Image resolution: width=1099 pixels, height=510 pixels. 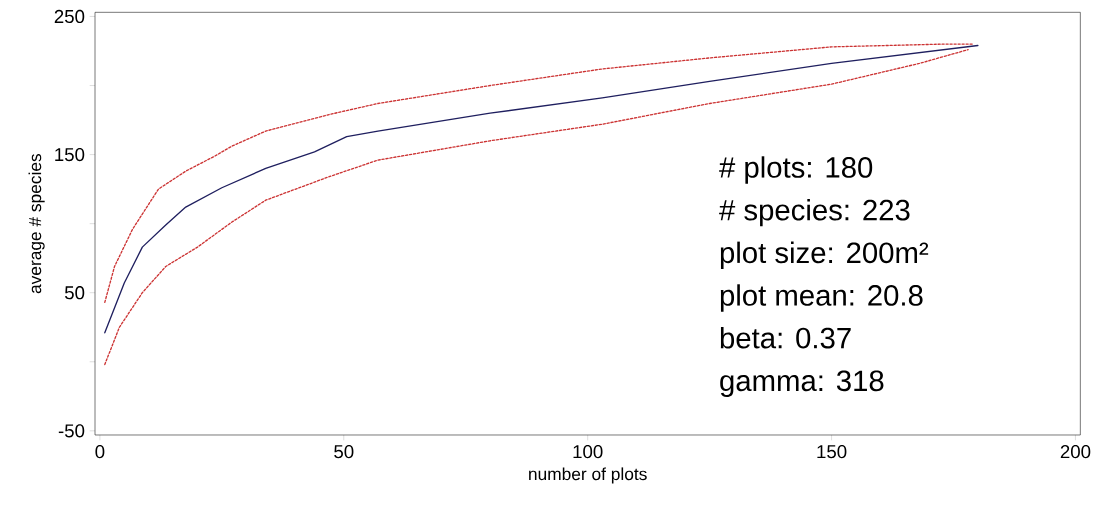 I want to click on y-tick-label: 250, so click(x=69, y=16).